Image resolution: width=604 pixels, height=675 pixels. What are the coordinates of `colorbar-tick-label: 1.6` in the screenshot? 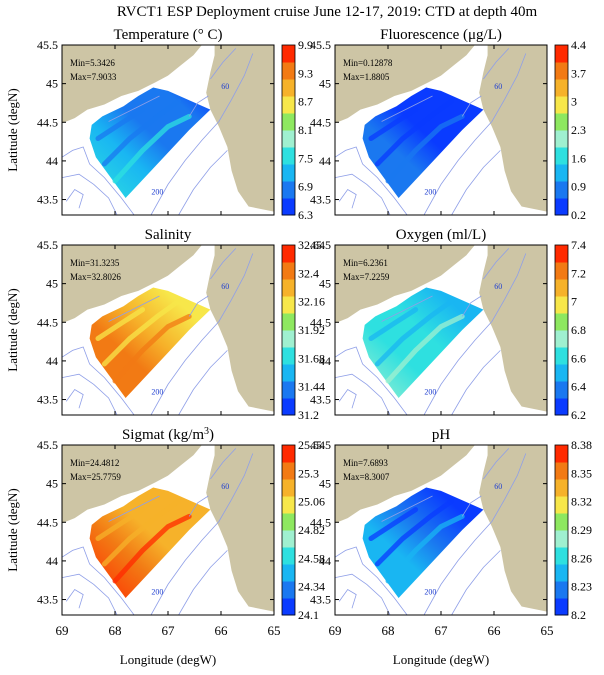 It's located at (578, 158).